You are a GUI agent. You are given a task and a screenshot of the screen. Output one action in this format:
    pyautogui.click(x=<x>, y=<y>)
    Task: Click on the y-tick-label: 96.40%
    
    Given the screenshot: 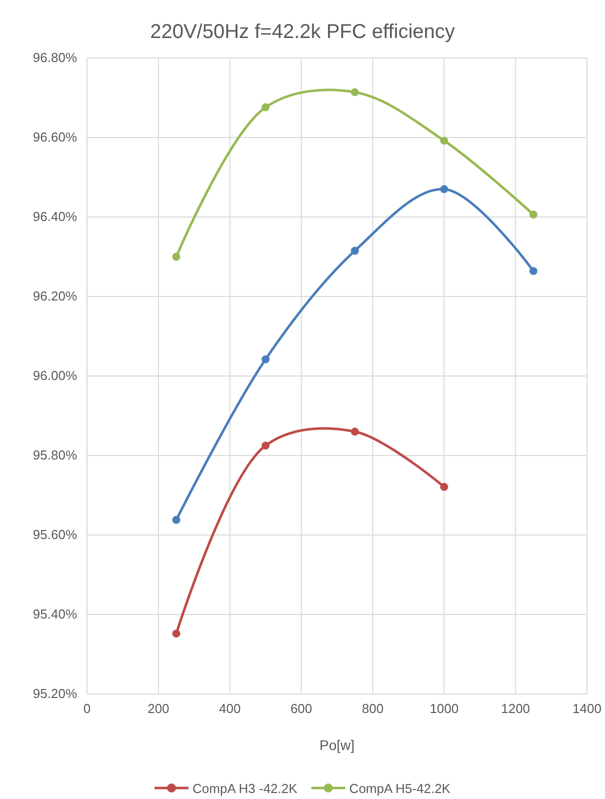 What is the action you would take?
    pyautogui.click(x=55, y=216)
    